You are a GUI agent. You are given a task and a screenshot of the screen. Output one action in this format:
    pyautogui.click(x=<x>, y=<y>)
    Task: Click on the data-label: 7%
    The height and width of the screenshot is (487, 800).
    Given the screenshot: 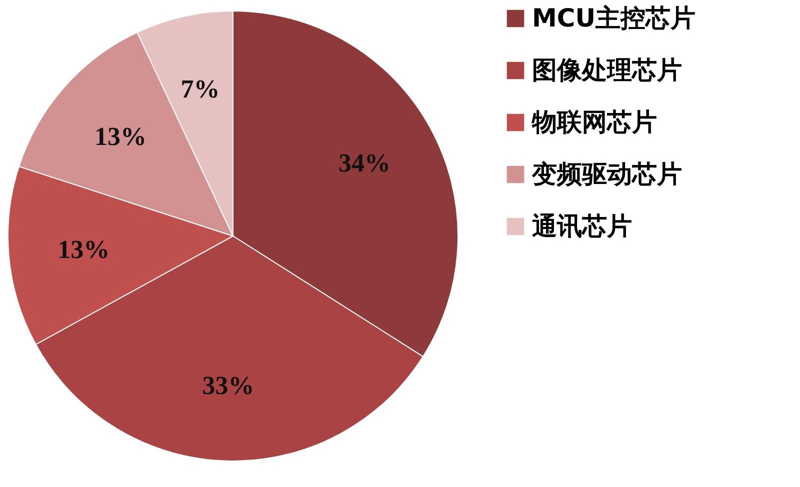 What is the action you would take?
    pyautogui.click(x=200, y=89)
    